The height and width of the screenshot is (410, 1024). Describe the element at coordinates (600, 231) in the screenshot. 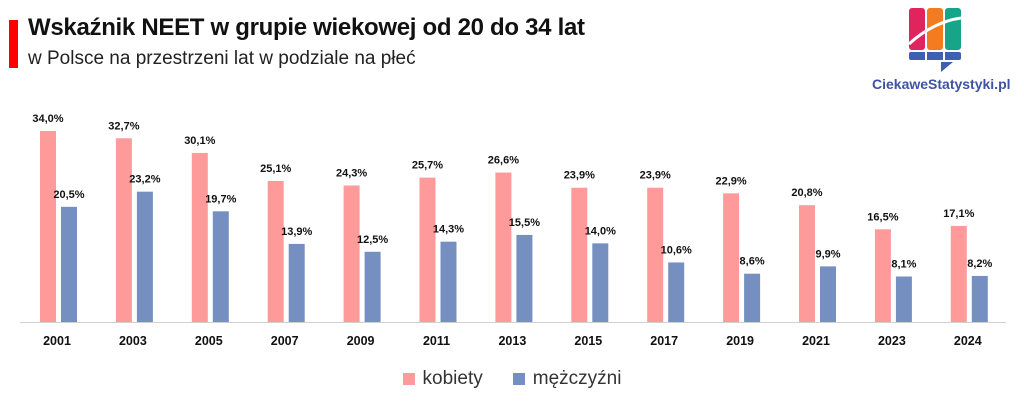

I see `data-label: 14,0%` at that location.